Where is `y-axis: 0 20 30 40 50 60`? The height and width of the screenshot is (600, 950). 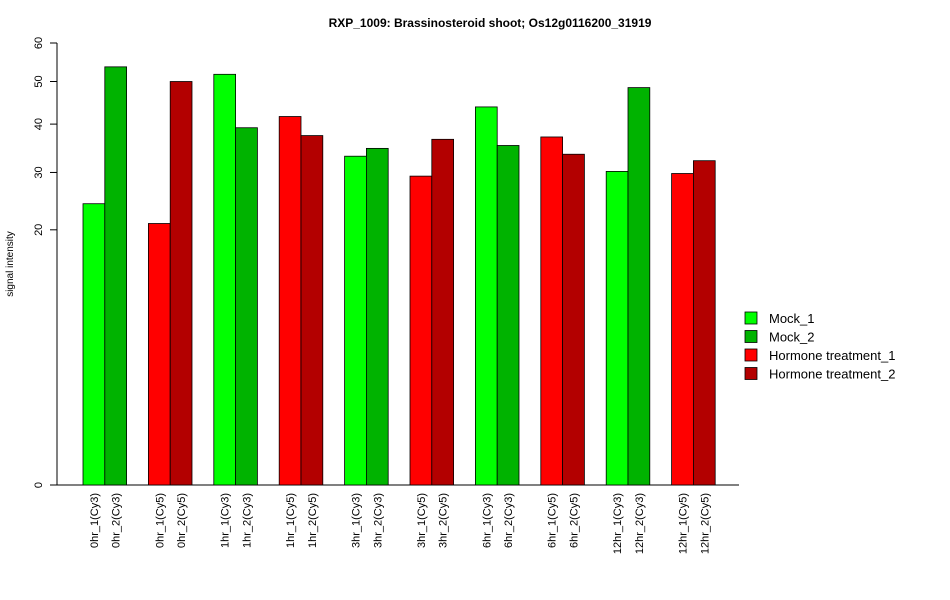 y-axis: 0 20 30 40 50 60 is located at coordinates (45, 262).